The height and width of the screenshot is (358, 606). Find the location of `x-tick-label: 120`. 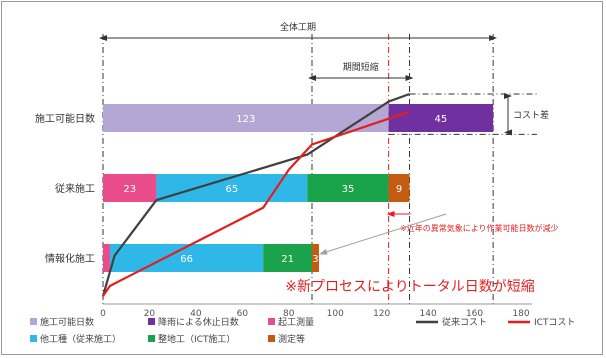

x-tick-label: 120 is located at coordinates (381, 314).